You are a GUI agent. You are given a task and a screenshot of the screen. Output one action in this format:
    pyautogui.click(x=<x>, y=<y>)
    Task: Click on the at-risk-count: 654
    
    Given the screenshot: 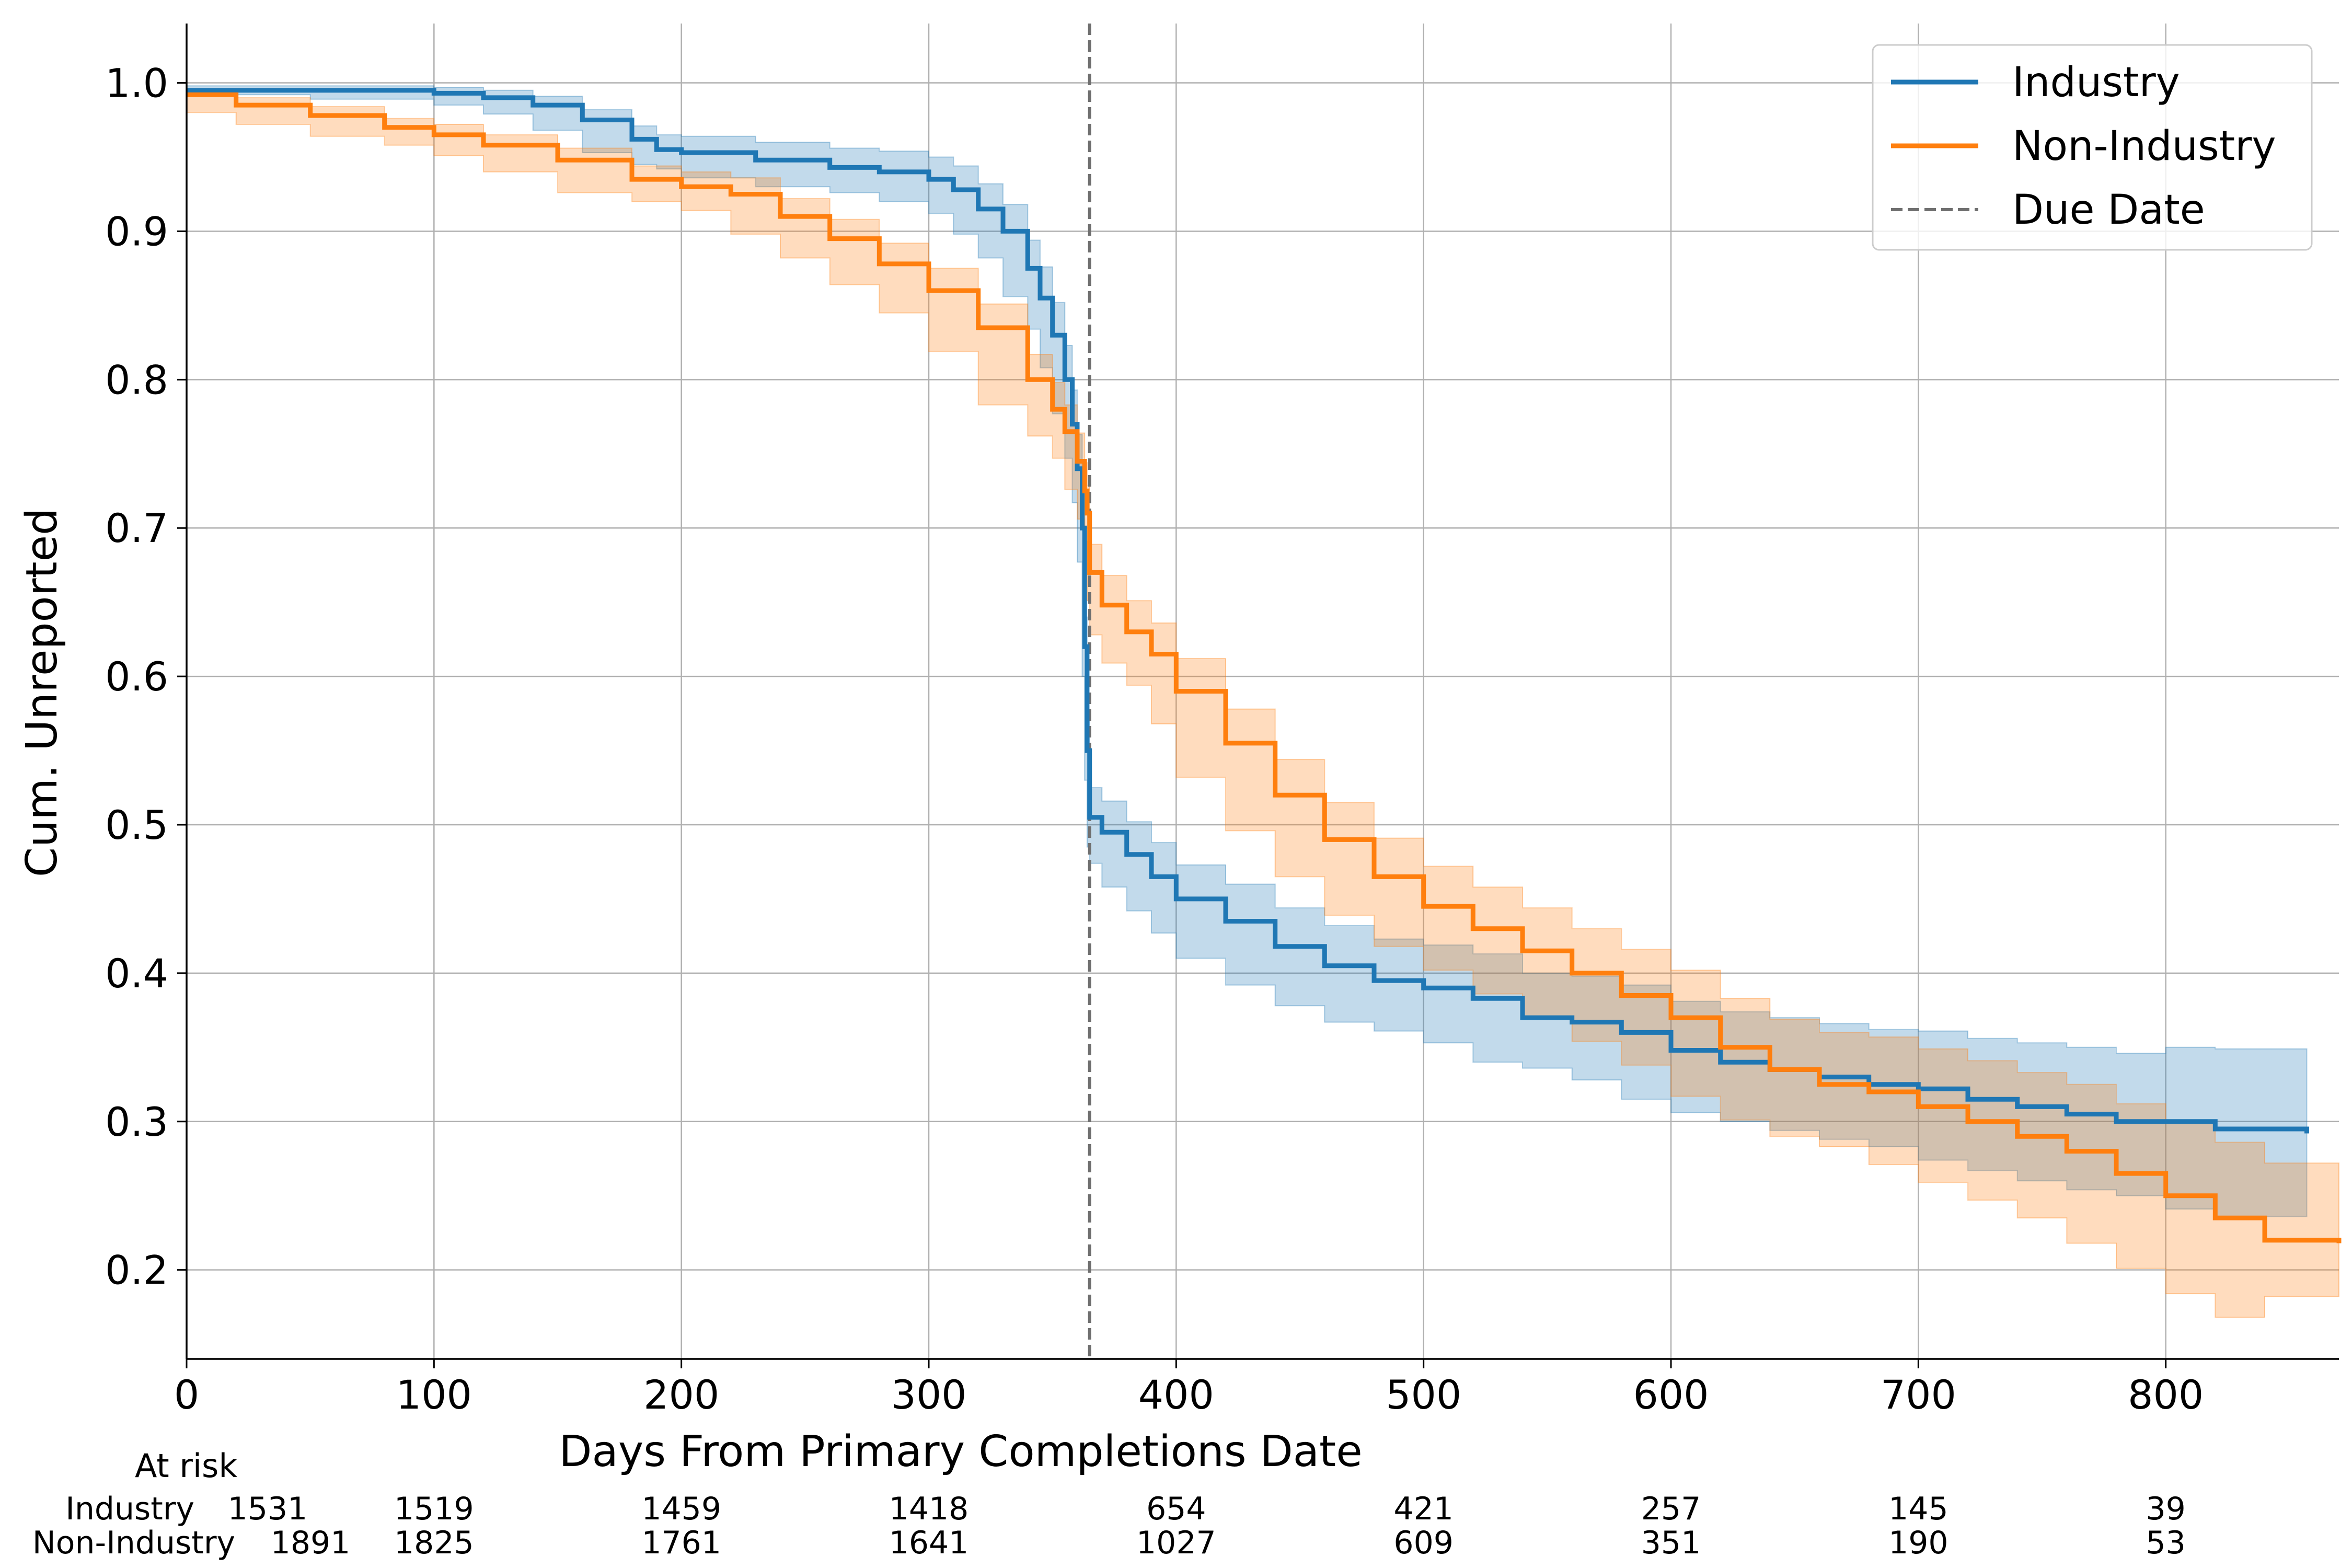 What is the action you would take?
    pyautogui.click(x=1176, y=1509)
    